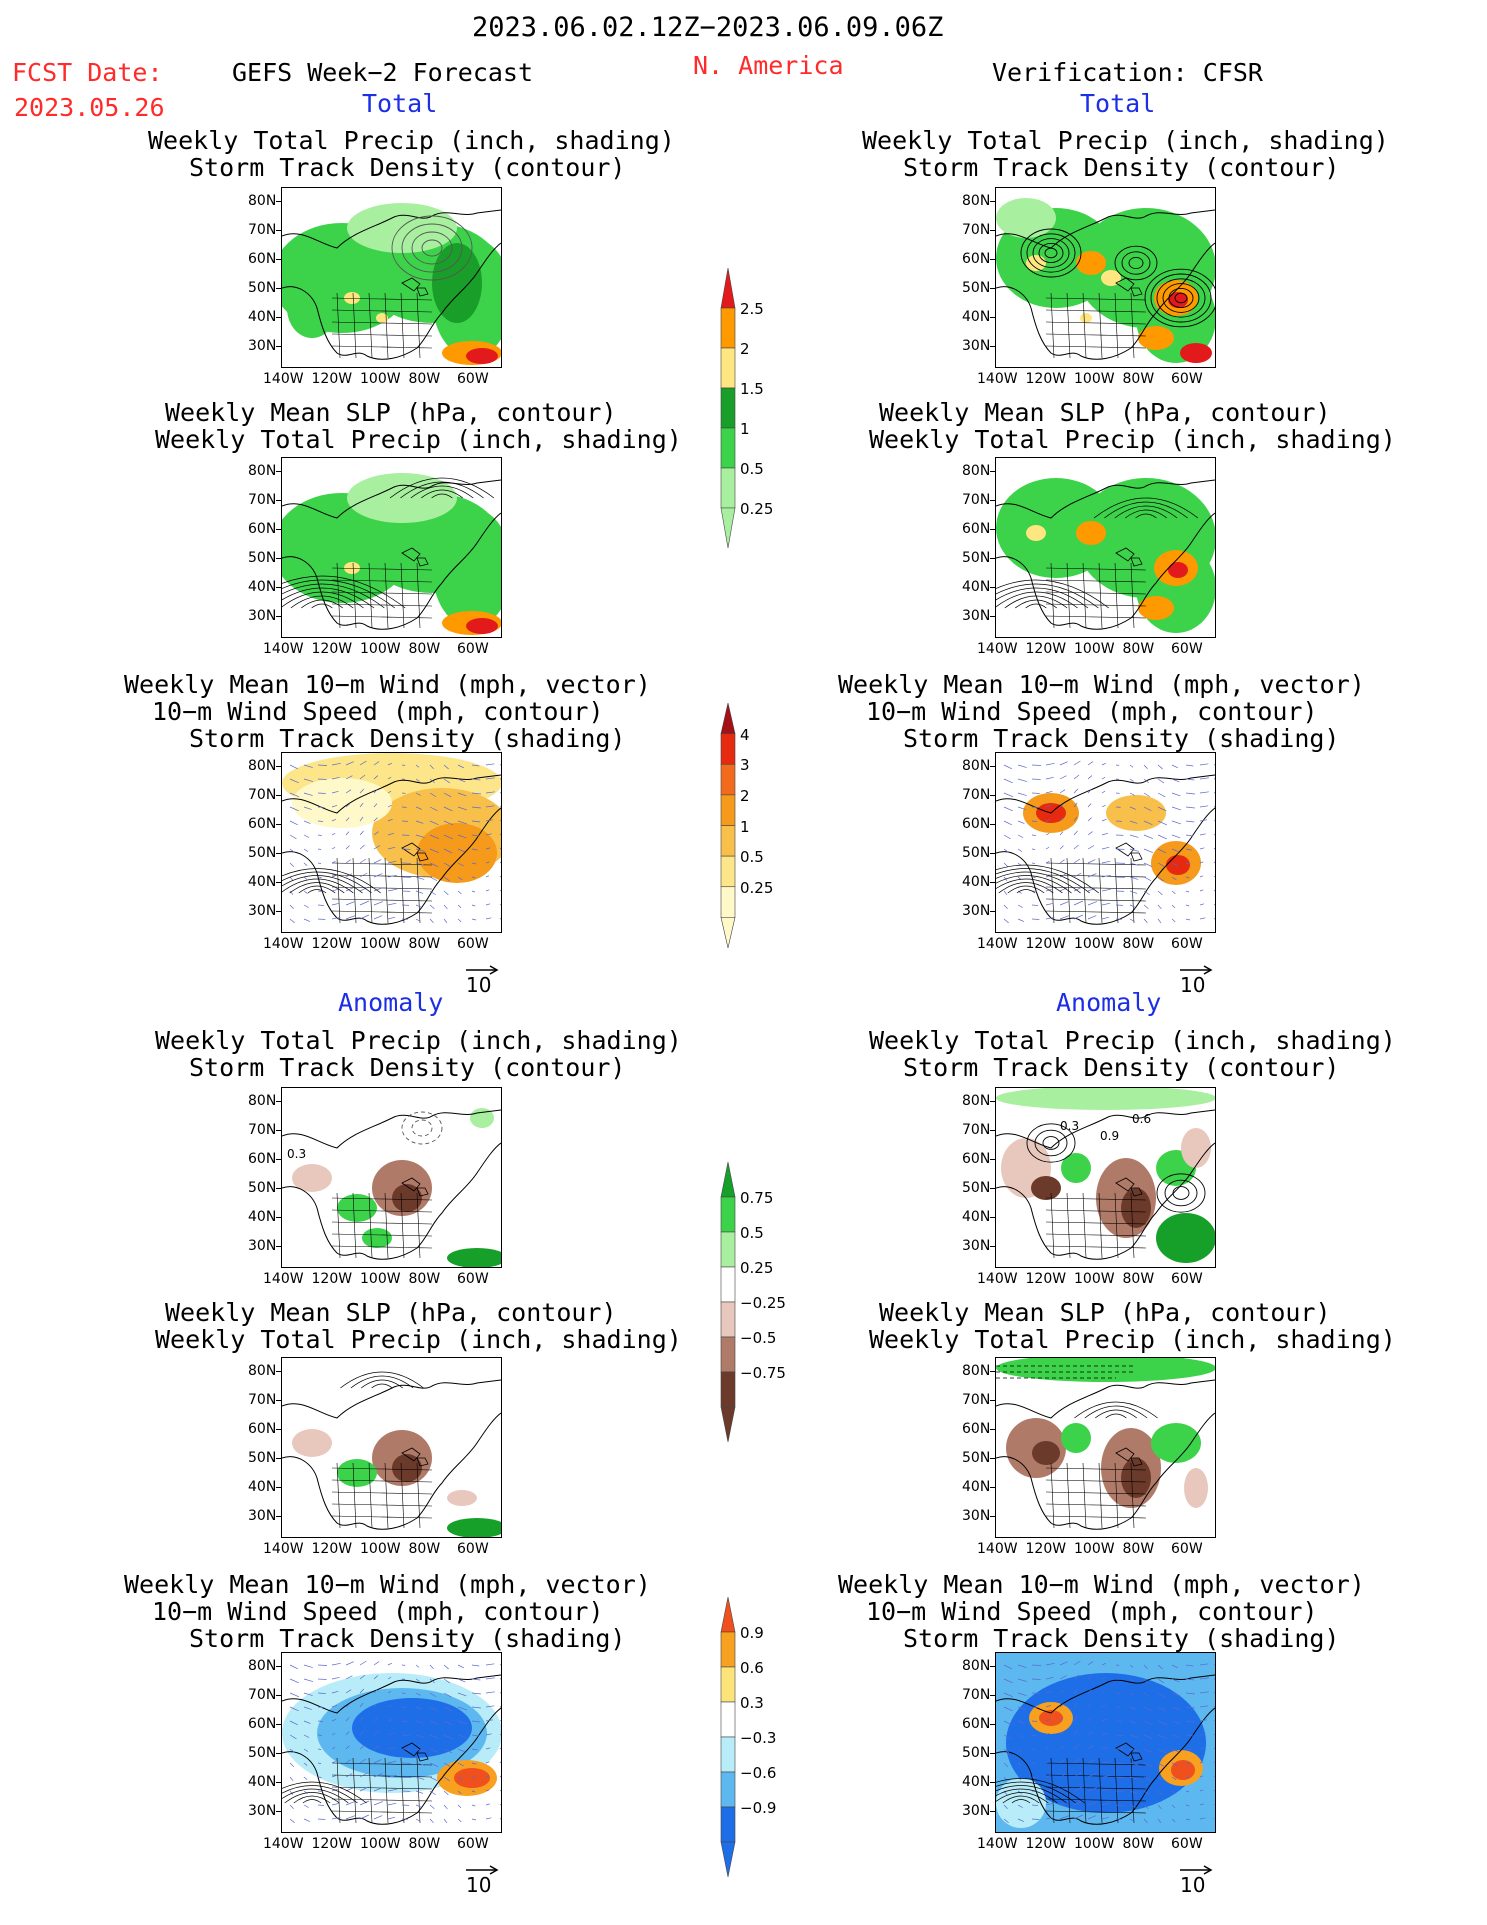  What do you see at coordinates (1142, 1119) in the screenshot?
I see `contour-value-label: 0.6` at bounding box center [1142, 1119].